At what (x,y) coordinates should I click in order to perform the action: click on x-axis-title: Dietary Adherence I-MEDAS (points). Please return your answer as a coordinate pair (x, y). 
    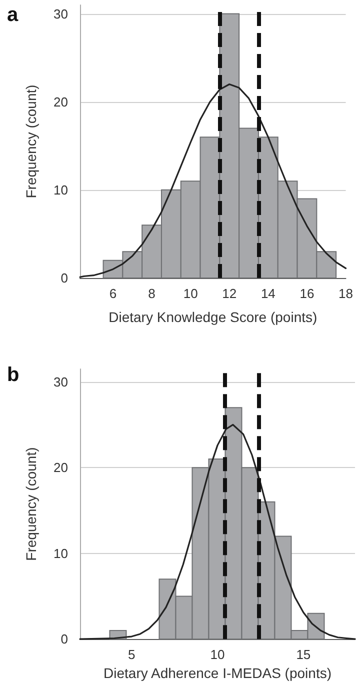
    Looking at the image, I should click on (218, 673).